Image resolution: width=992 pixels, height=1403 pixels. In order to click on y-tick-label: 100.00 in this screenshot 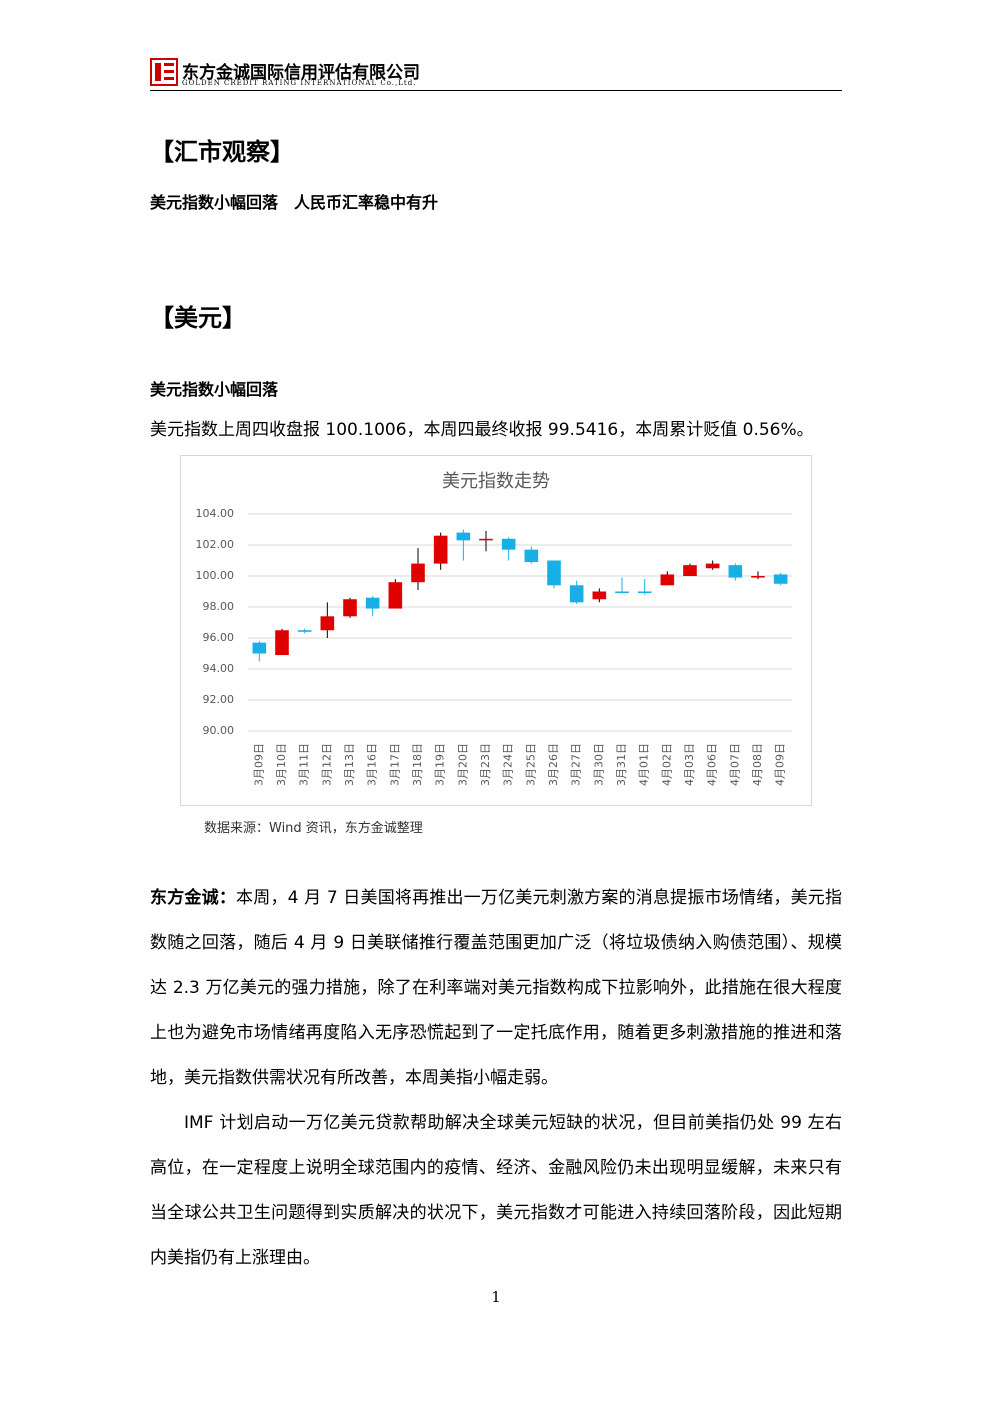, I will do `click(215, 575)`.